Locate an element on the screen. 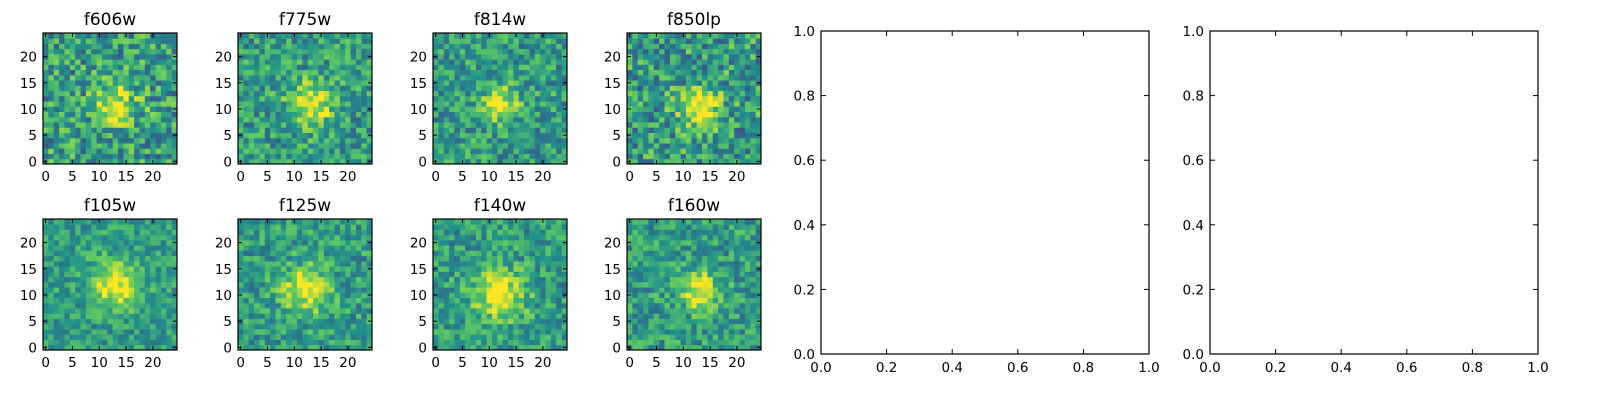 The image size is (1600, 400). x-tick-label: 15 is located at coordinates (125, 177).